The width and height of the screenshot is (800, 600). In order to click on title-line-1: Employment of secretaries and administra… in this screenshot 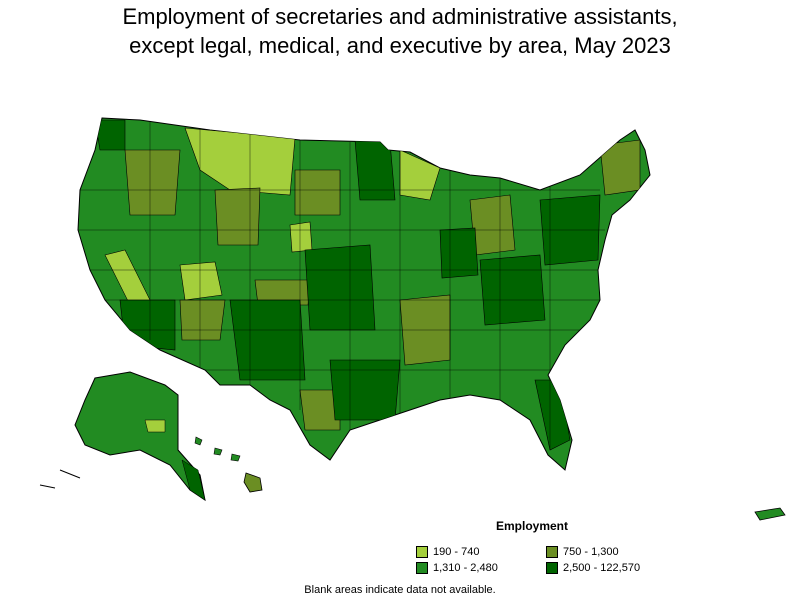, I will do `click(400, 16)`.